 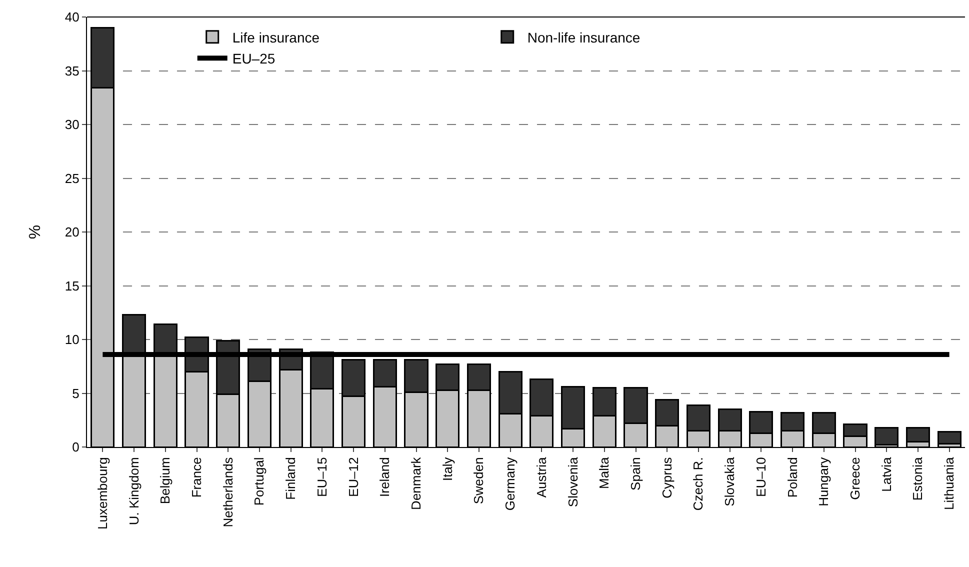 What do you see at coordinates (76, 447) in the screenshot?
I see `y-tick-label: 0` at bounding box center [76, 447].